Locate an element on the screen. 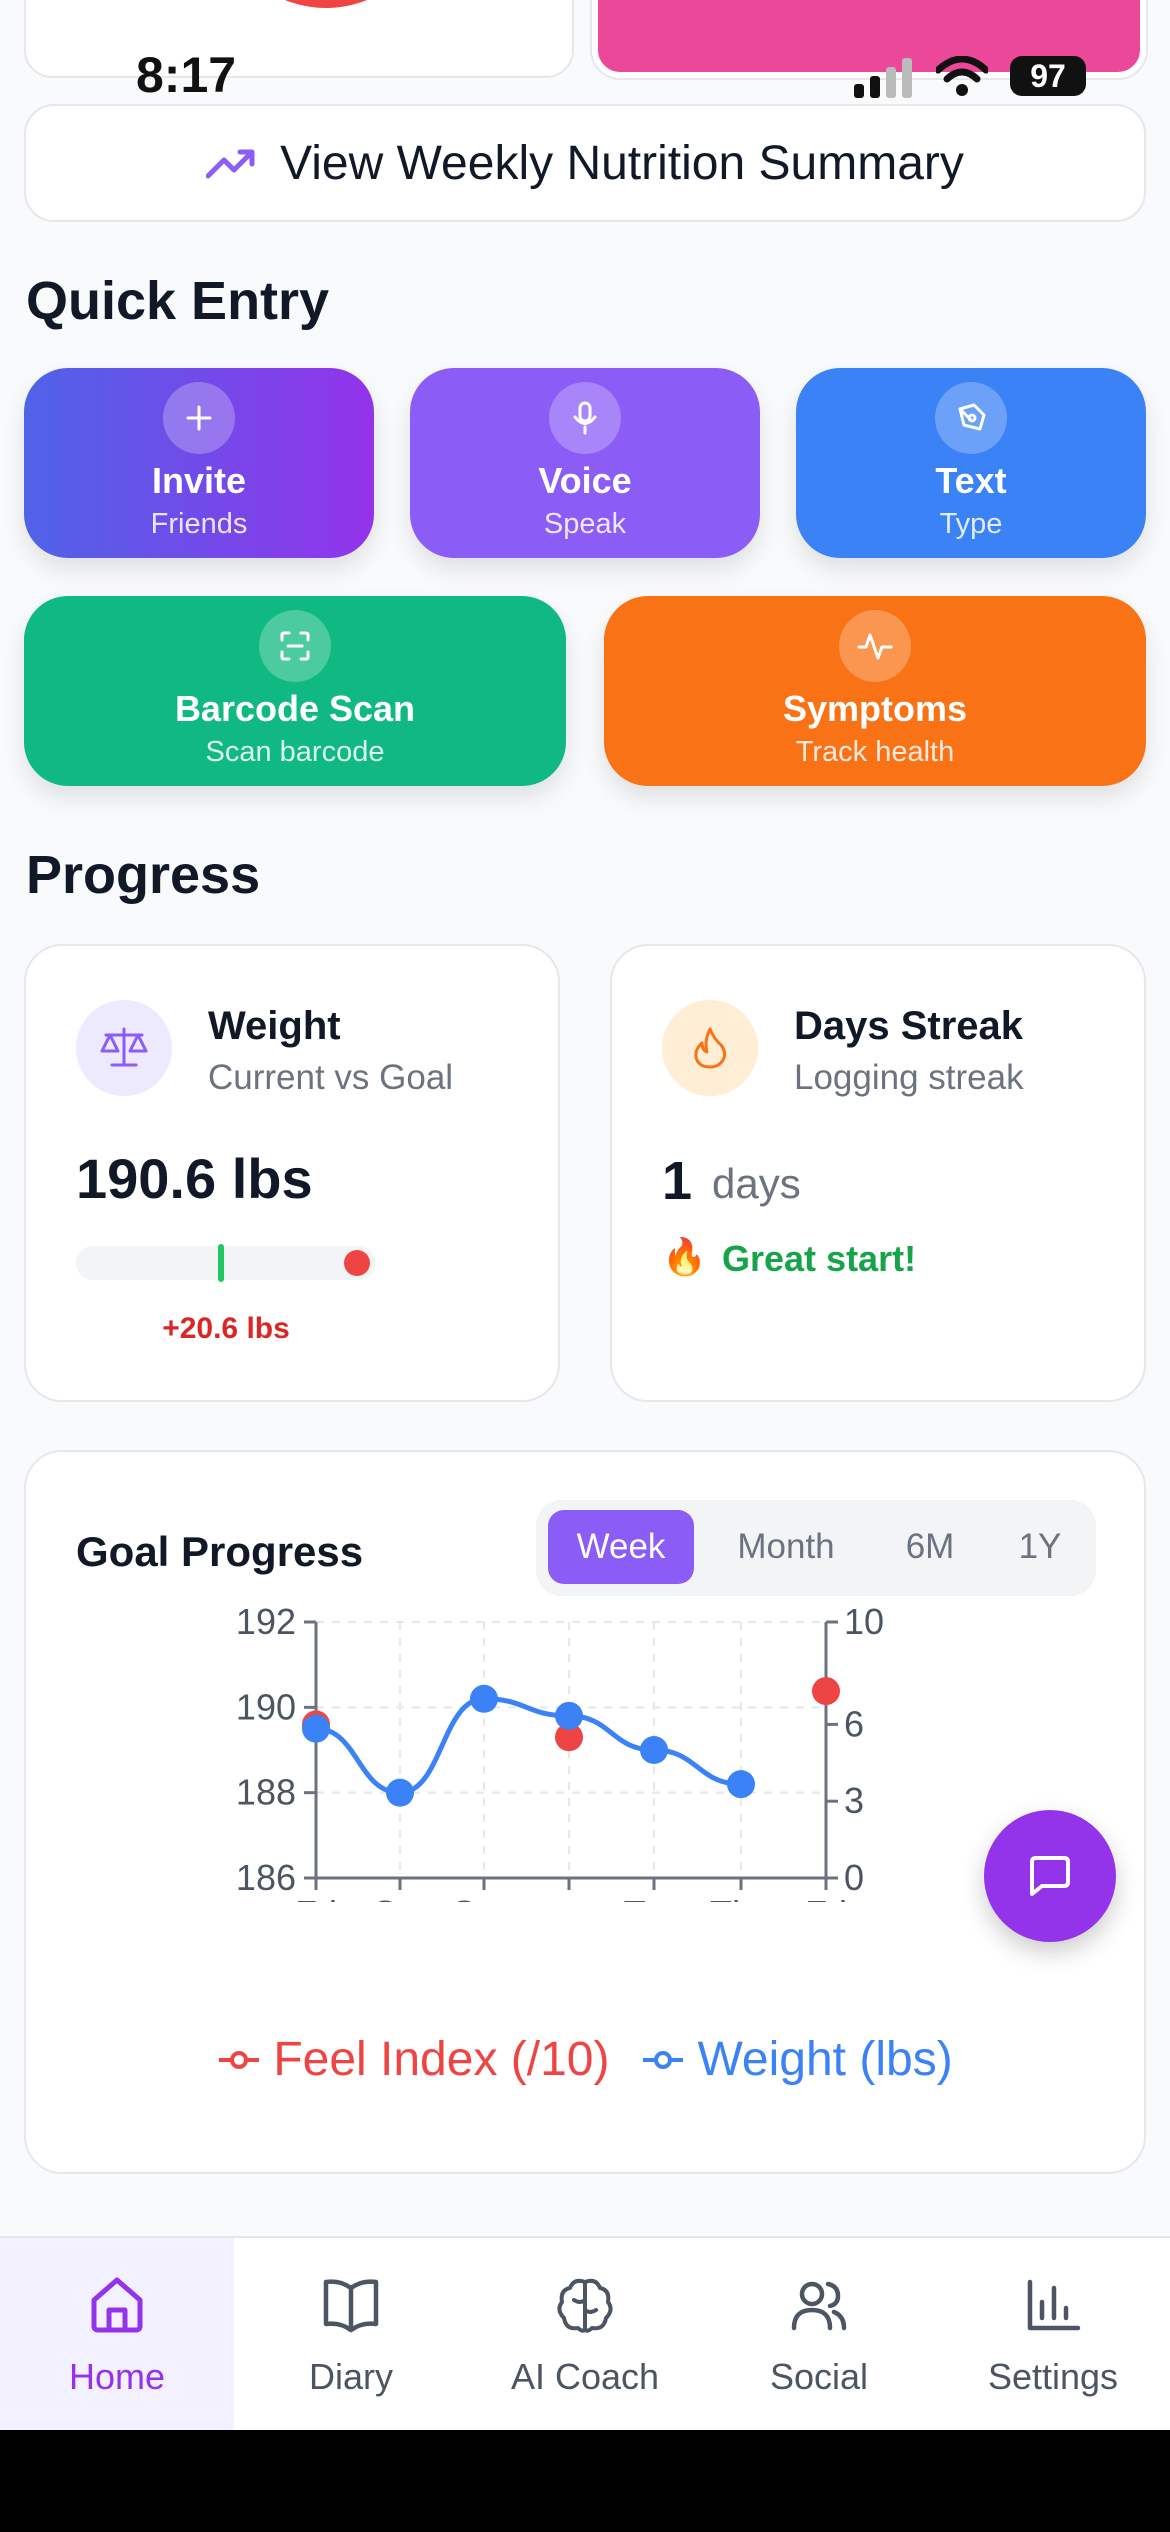  nav-social-label: Social is located at coordinates (819, 2376).